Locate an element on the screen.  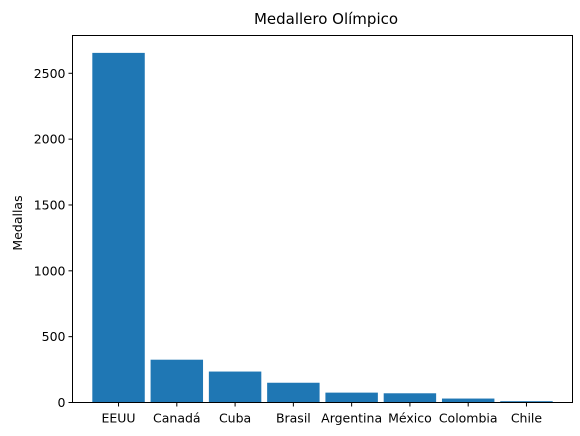
y-tick-label: 500 is located at coordinates (54, 336).